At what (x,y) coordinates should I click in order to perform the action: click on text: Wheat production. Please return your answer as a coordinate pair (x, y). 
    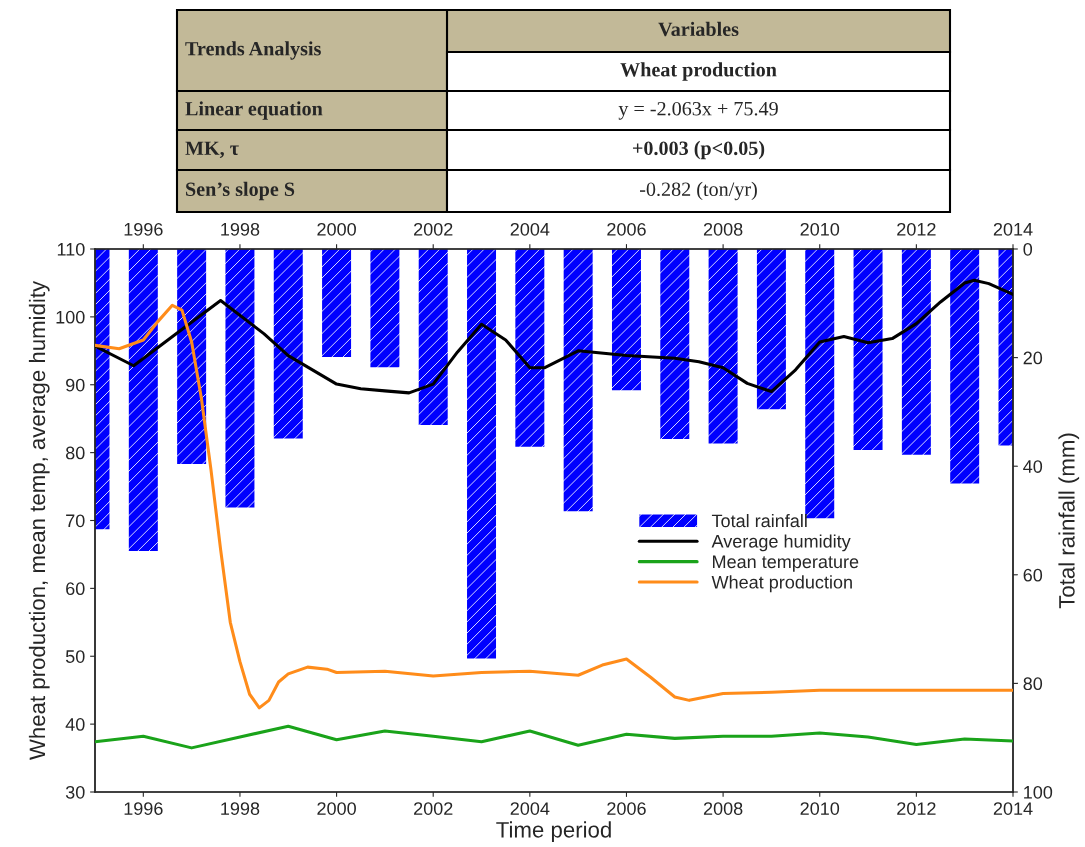
    Looking at the image, I should click on (698, 71).